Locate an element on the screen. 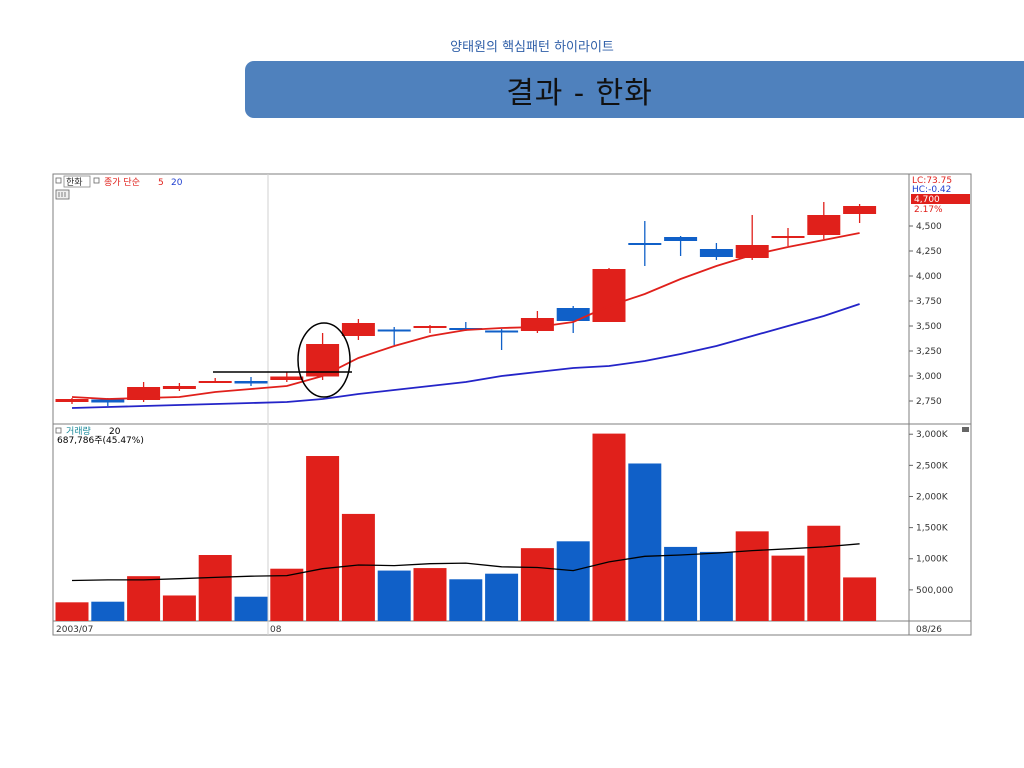 The image size is (1024, 768). volume-tick-label: 1,500K is located at coordinates (932, 529).